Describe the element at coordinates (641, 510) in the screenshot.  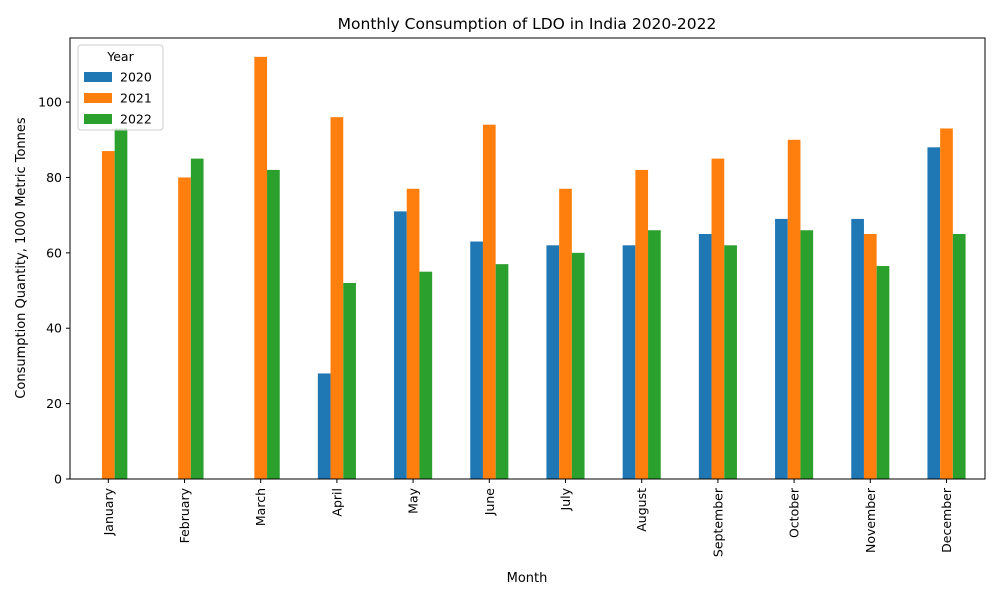
I see `x-tick-label: August` at that location.